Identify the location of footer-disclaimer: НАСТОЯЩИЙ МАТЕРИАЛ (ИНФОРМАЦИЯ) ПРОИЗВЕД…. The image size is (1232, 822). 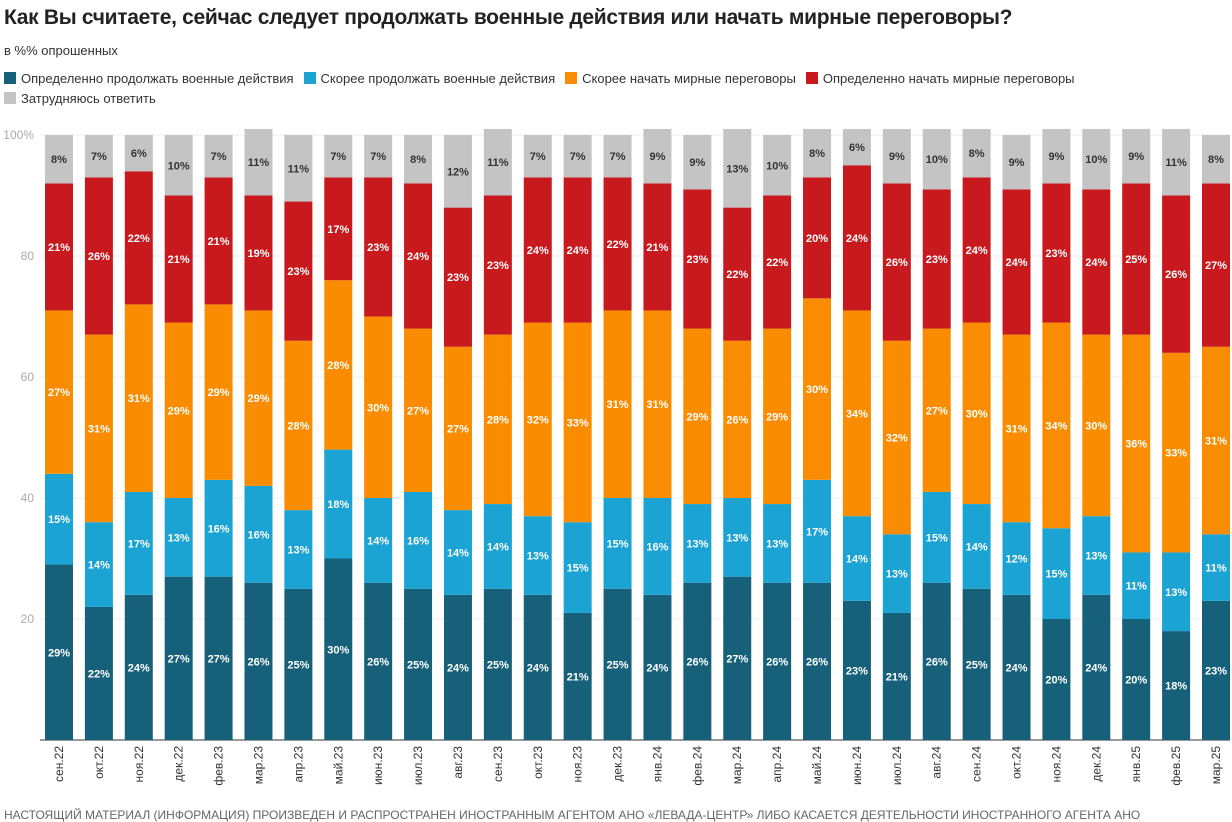
(572, 815).